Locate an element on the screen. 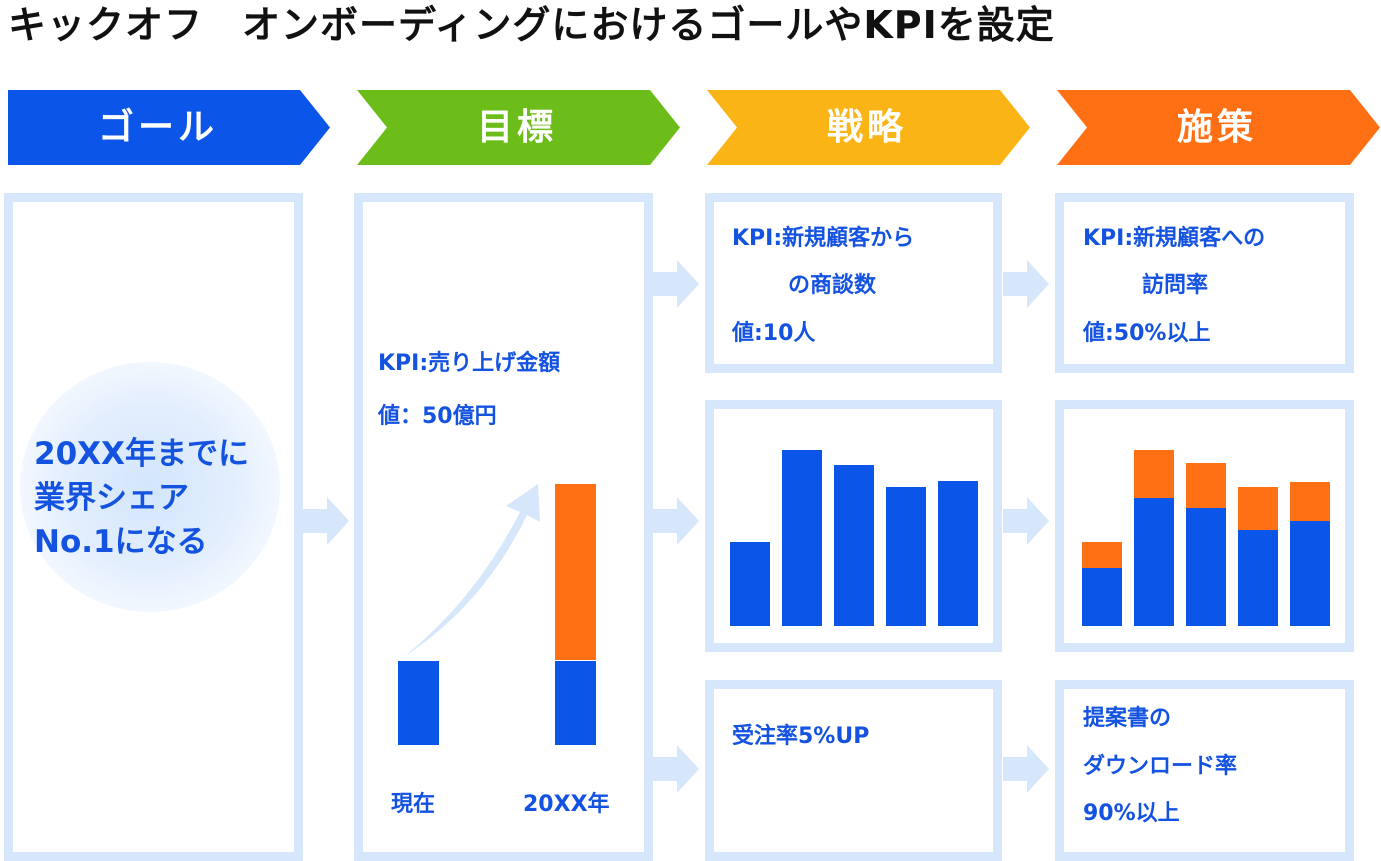  header-strategy-label: 戦略 is located at coordinates (866, 127).